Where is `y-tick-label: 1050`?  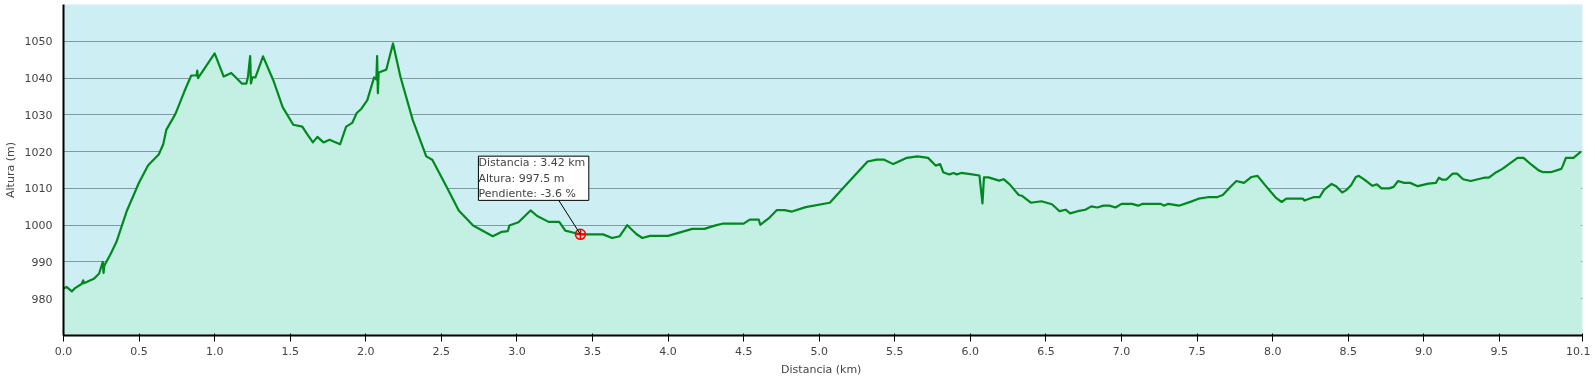
y-tick-label: 1050 is located at coordinates (38, 42).